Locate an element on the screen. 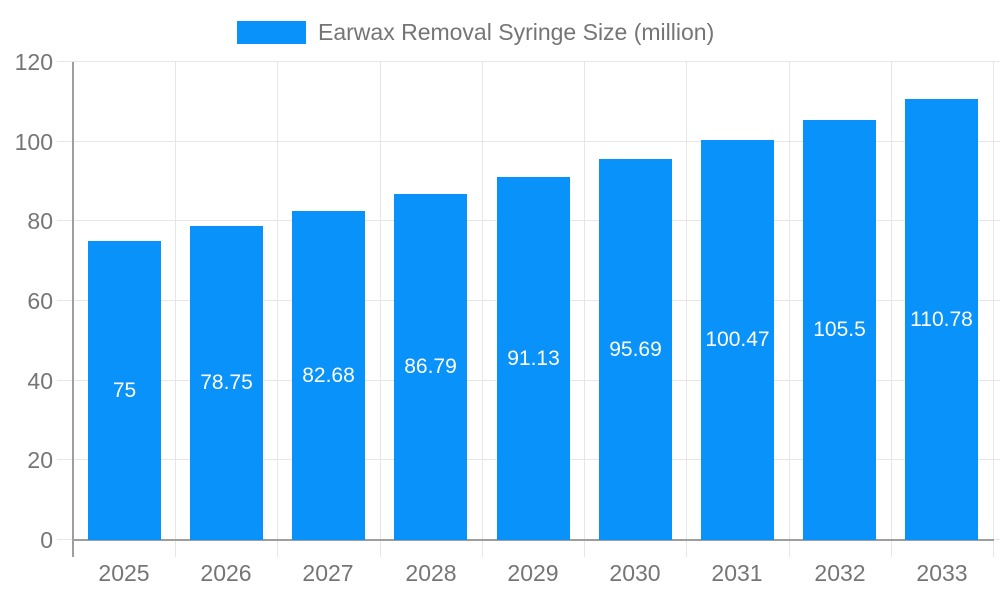 The width and height of the screenshot is (1000, 600). x-axis-tick-label: 2026 is located at coordinates (226, 573).